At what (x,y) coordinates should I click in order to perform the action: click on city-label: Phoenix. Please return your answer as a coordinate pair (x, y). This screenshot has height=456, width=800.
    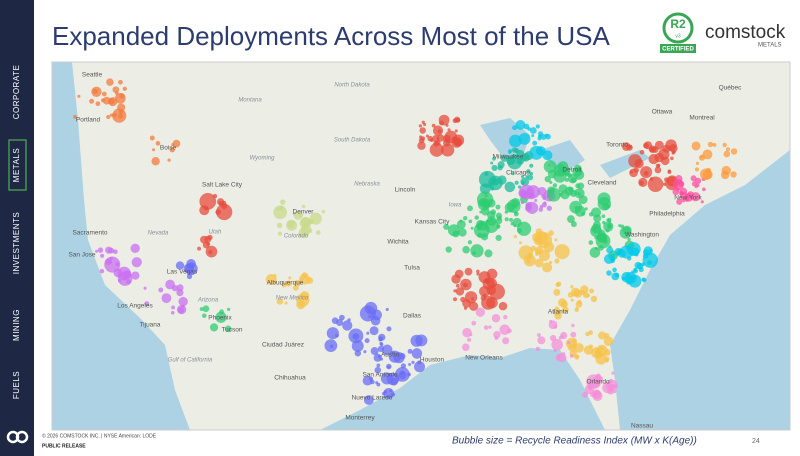
    Looking at the image, I should click on (220, 318).